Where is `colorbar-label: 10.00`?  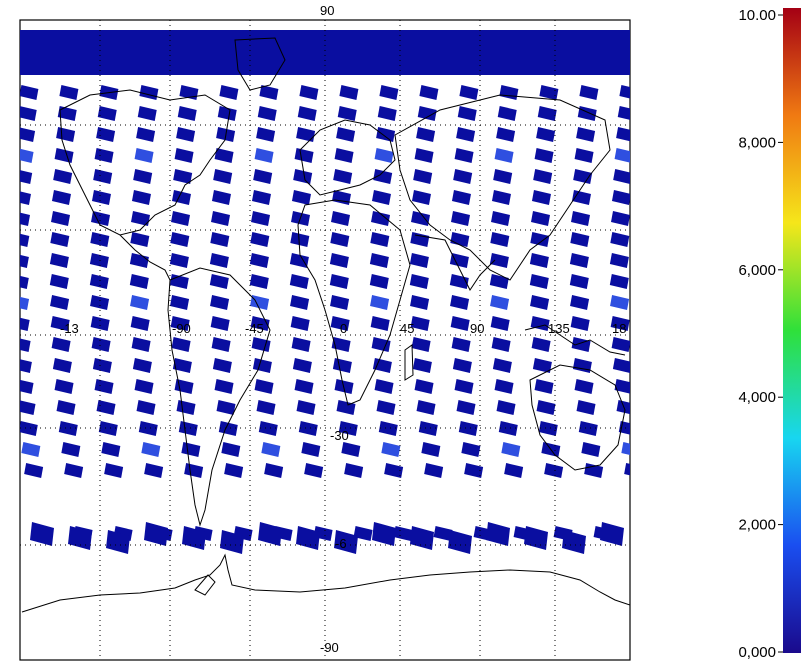 colorbar-label: 10.00 is located at coordinates (757, 15).